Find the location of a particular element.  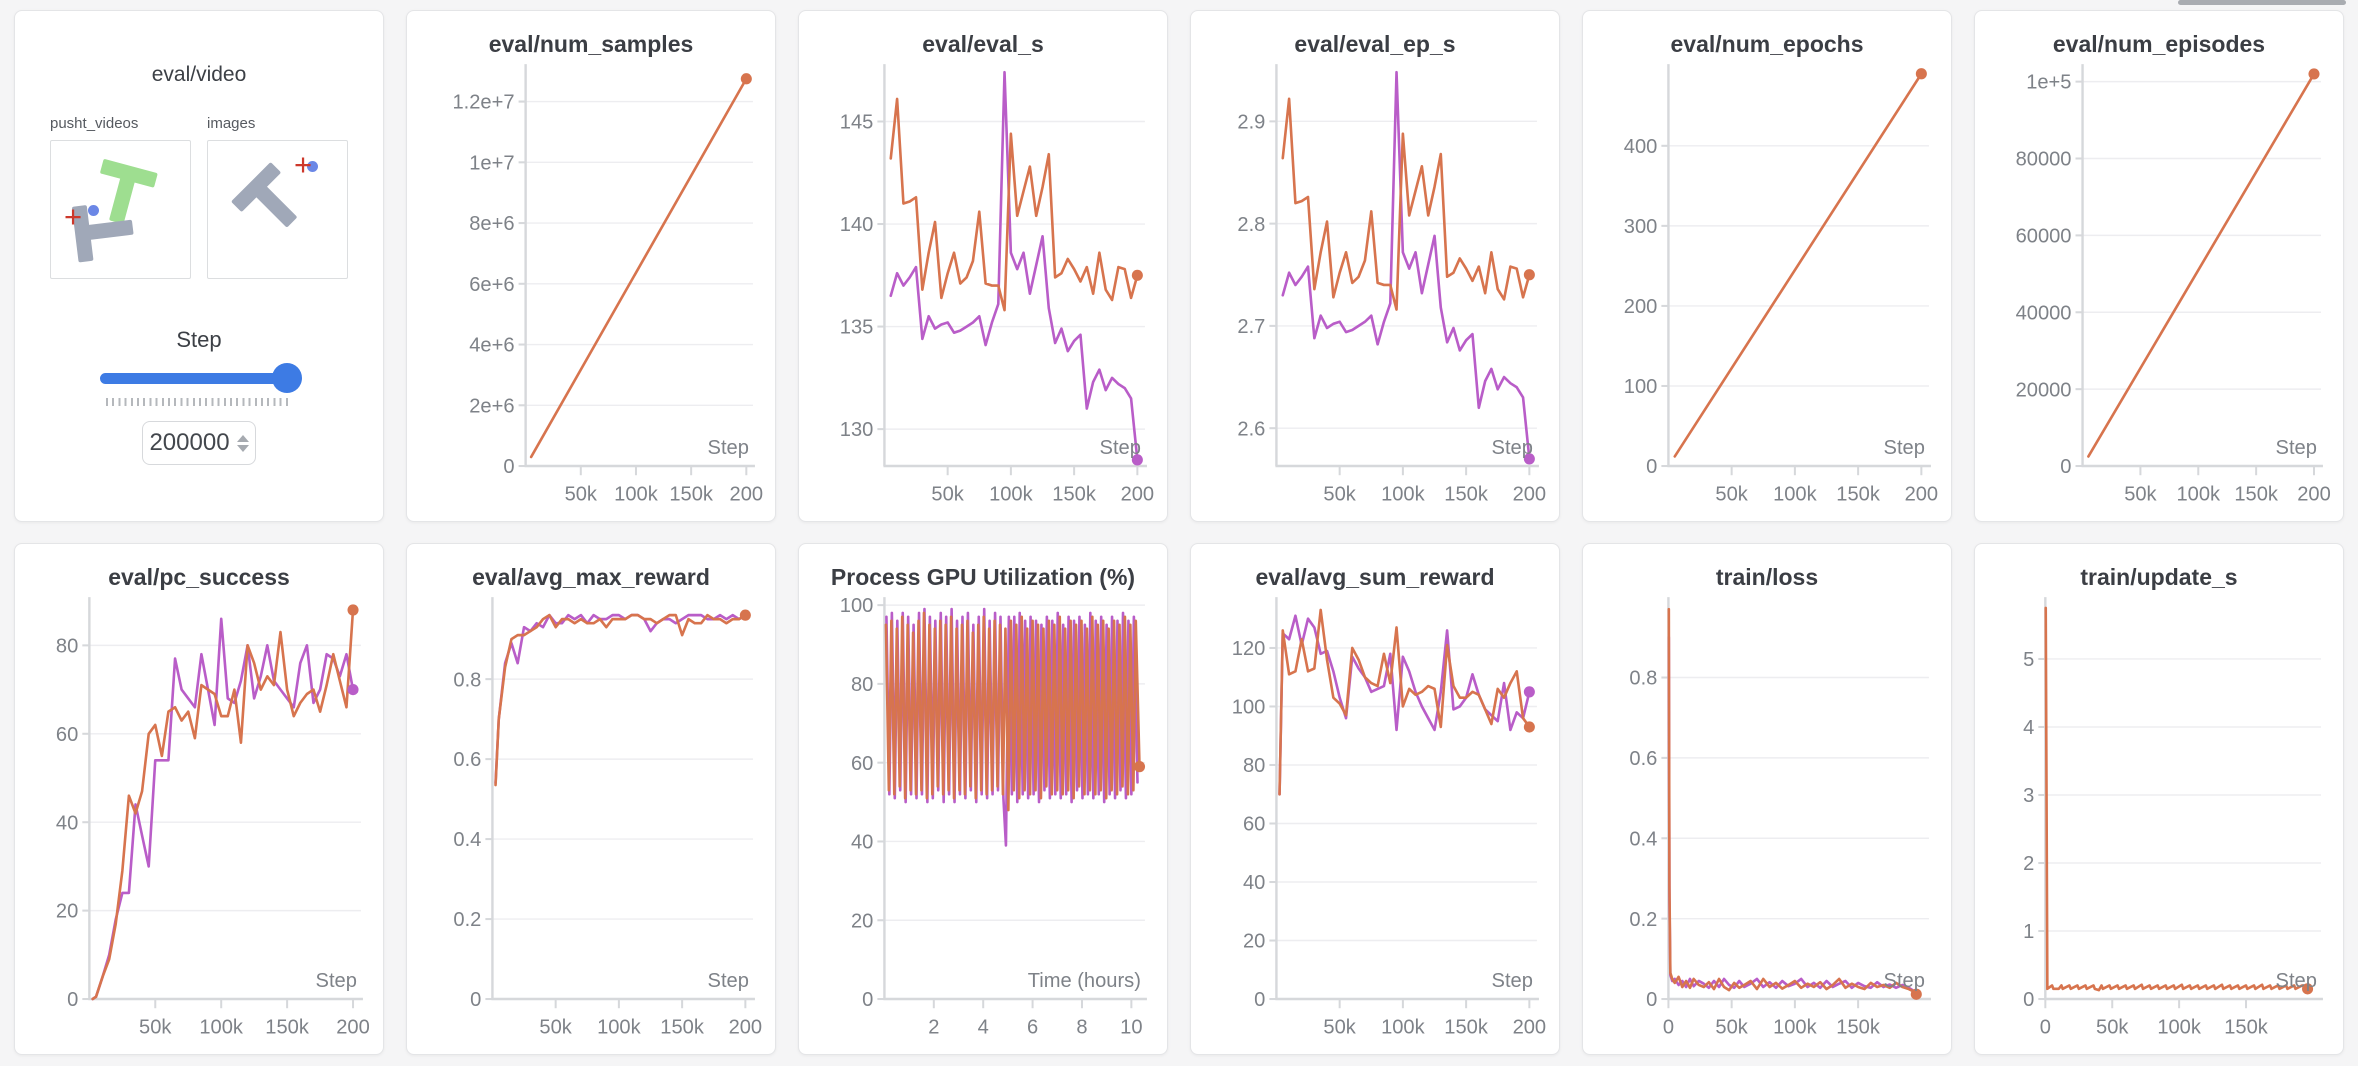

svg-text: 4e+6 is located at coordinates (491, 346).